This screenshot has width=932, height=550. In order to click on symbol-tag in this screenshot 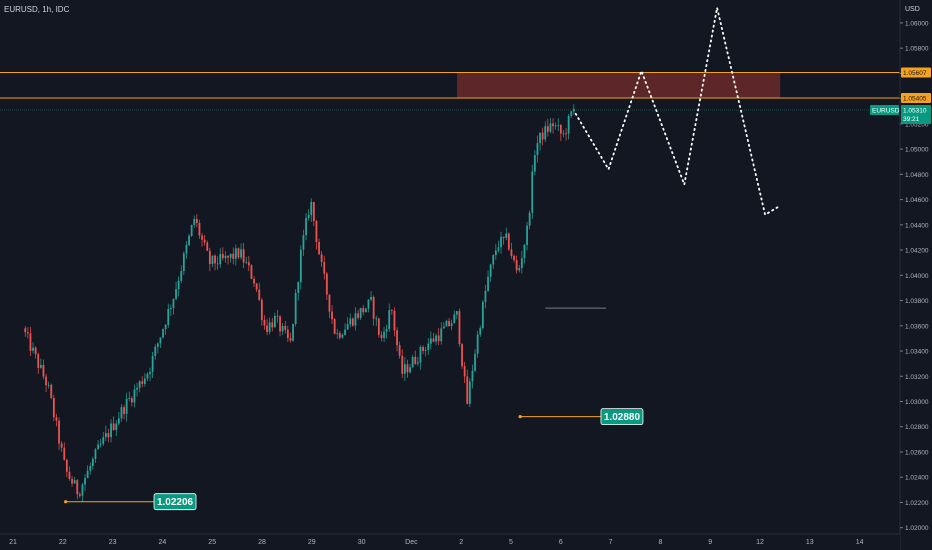, I will do `click(884, 110)`.